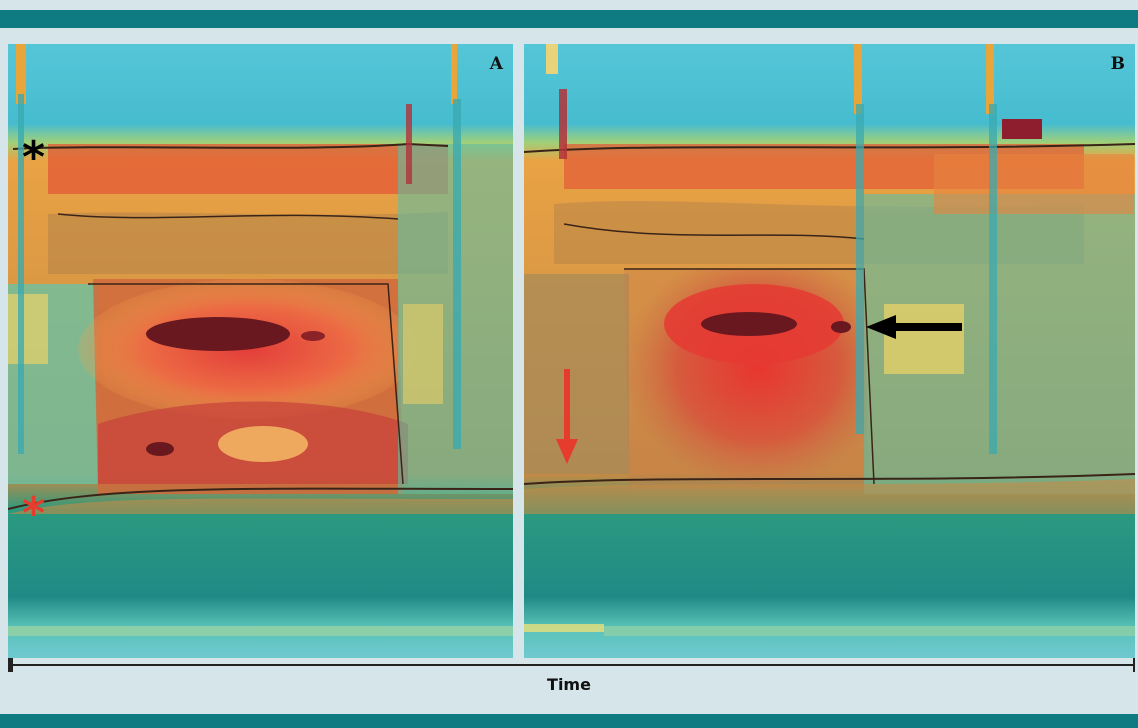 This screenshot has width=1138, height=728. Describe the element at coordinates (563, 124) in the screenshot. I see `swallow-spike-1b` at that location.